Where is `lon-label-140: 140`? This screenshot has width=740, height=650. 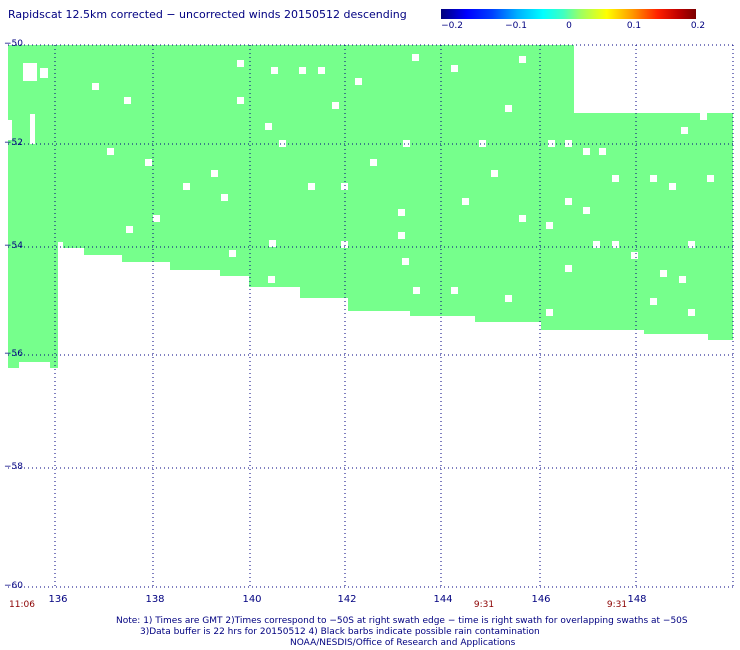 lon-label-140: 140 is located at coordinates (252, 599).